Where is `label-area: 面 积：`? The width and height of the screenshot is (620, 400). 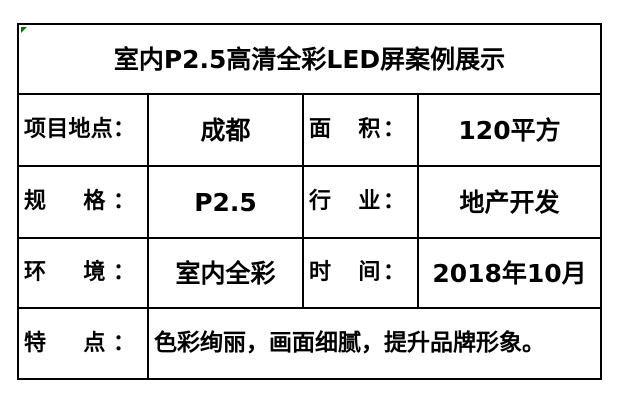 label-area: 面 积： is located at coordinates (360, 130).